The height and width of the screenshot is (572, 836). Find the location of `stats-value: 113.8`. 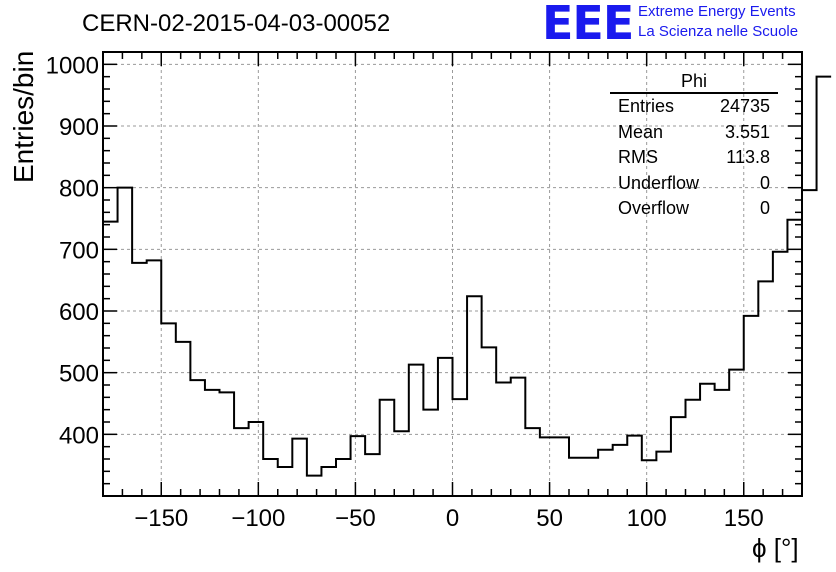

stats-value: 113.8 is located at coordinates (748, 157).